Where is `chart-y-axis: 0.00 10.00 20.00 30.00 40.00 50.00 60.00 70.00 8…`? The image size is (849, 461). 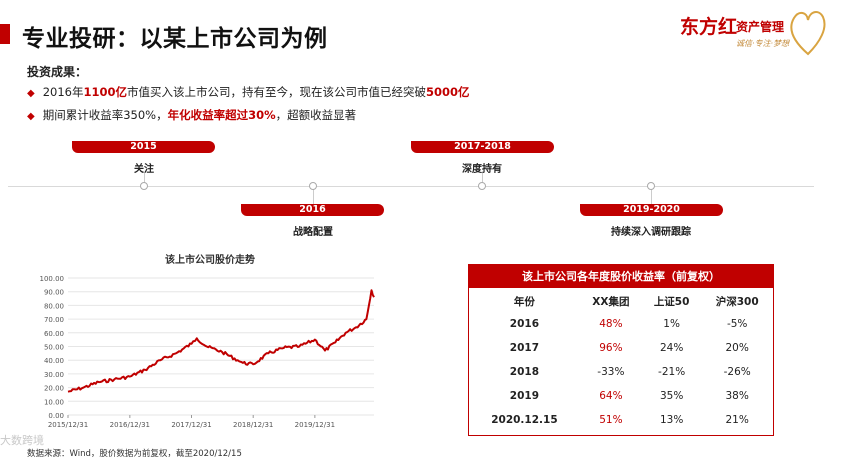 chart-y-axis: 0.00 10.00 20.00 30.00 40.00 50.00 60.00 70.00 8… is located at coordinates (52, 347).